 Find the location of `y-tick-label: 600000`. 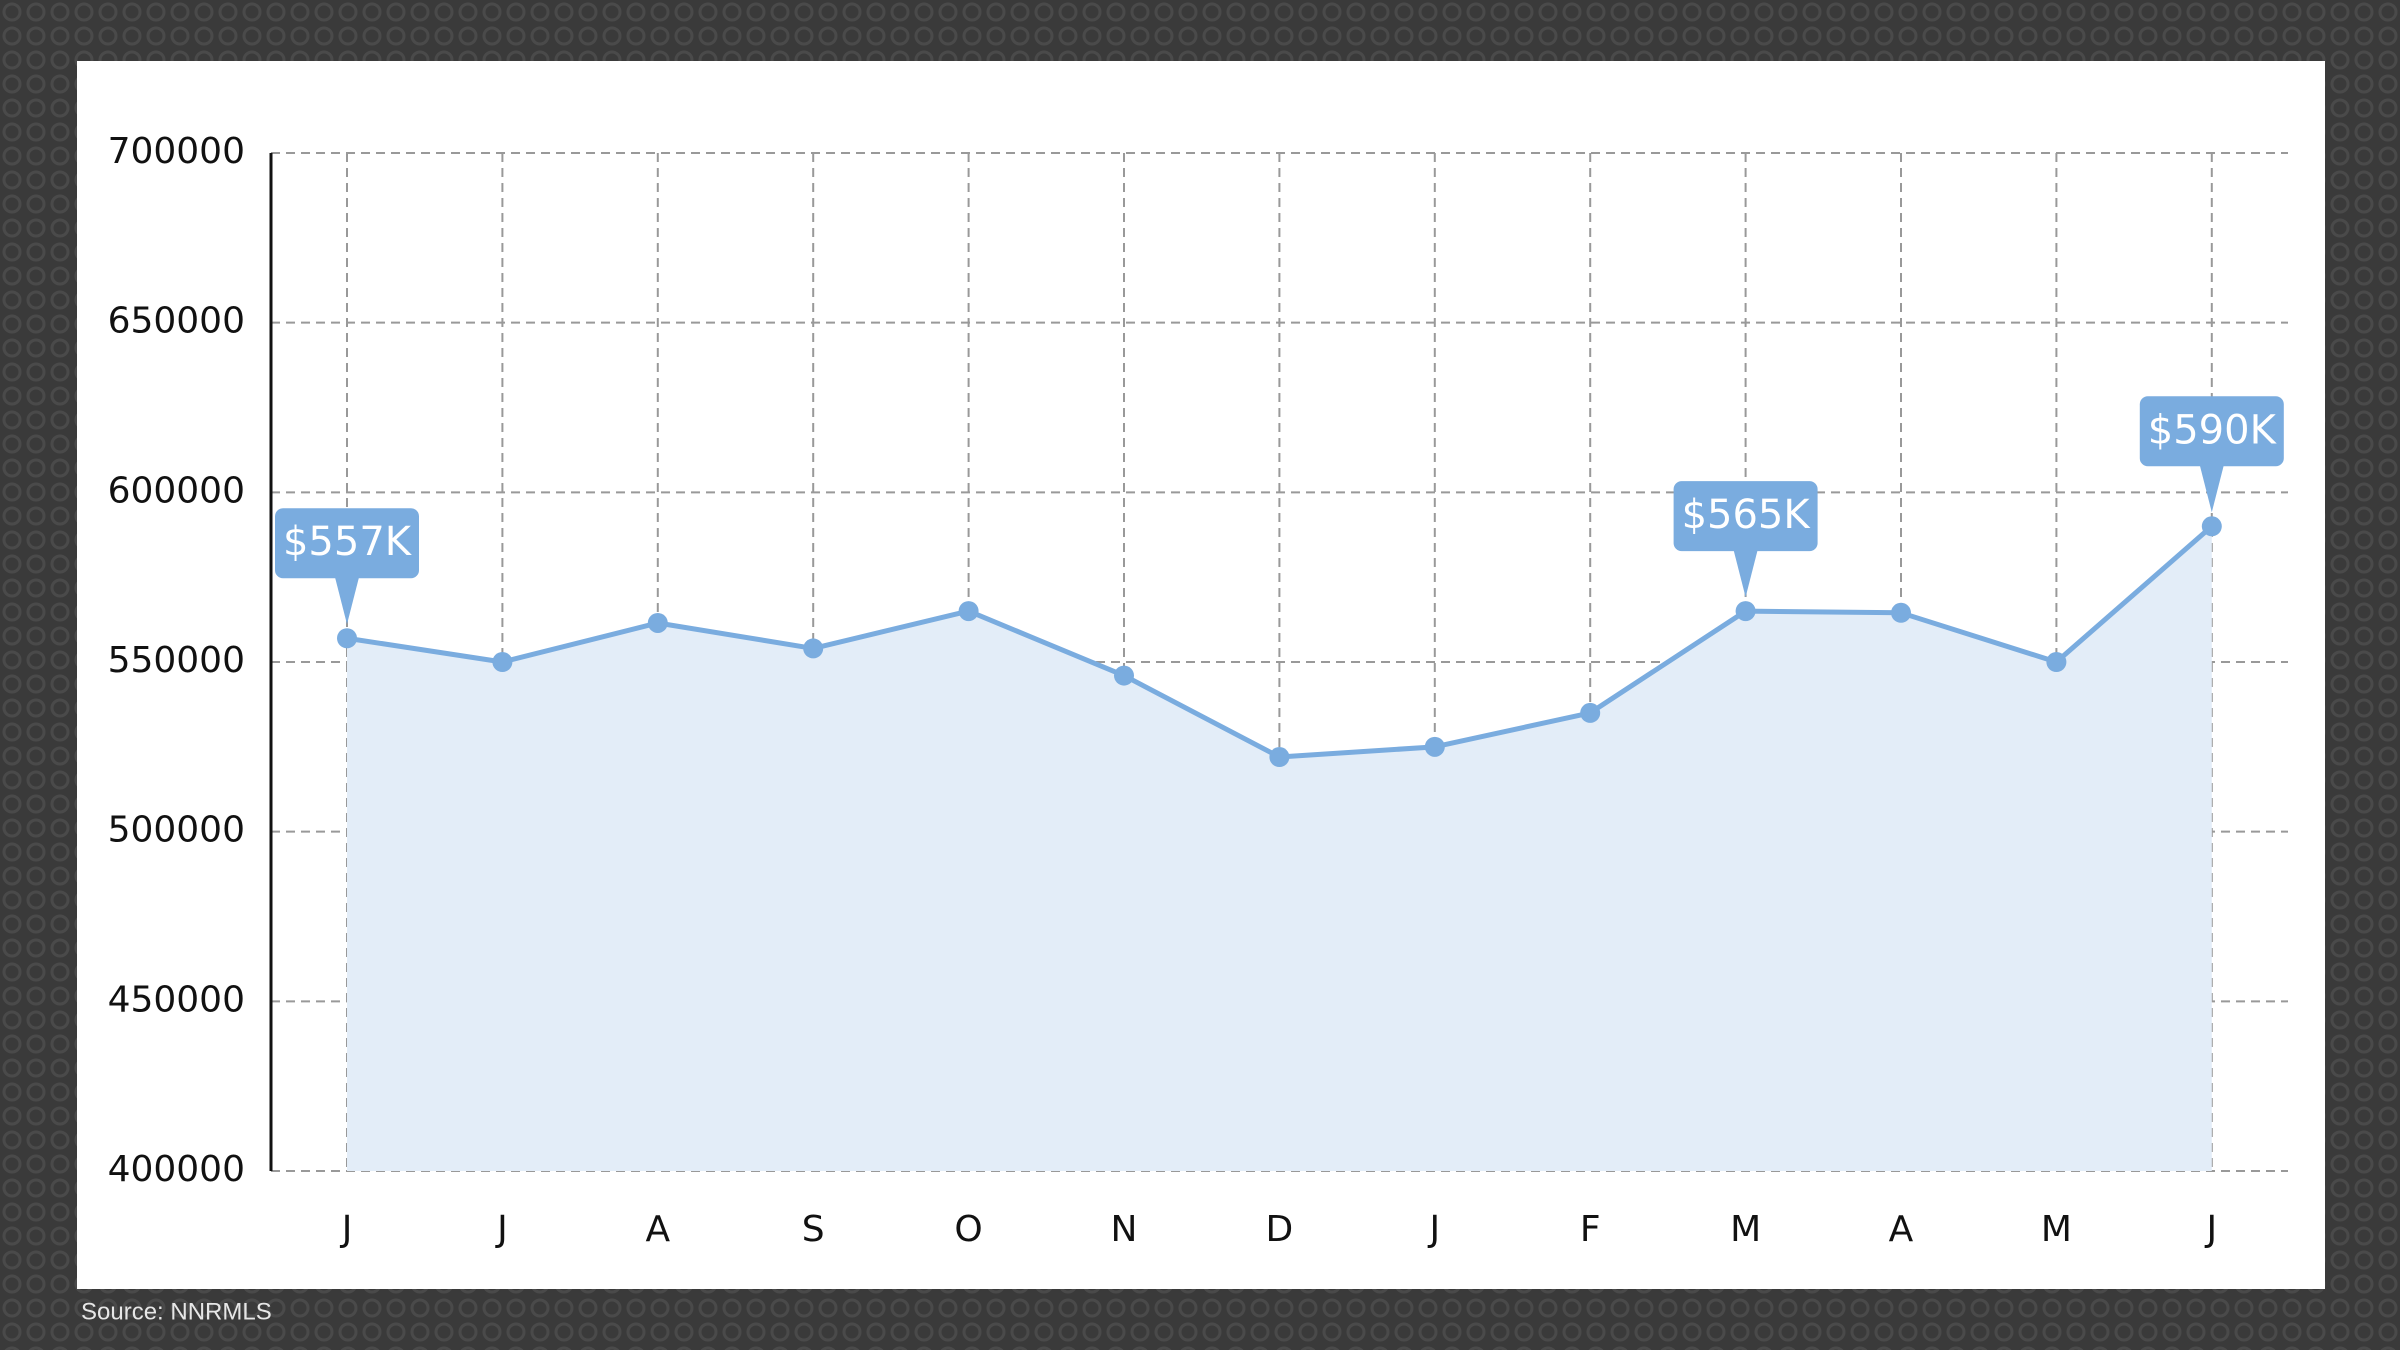

y-tick-label: 600000 is located at coordinates (176, 490).